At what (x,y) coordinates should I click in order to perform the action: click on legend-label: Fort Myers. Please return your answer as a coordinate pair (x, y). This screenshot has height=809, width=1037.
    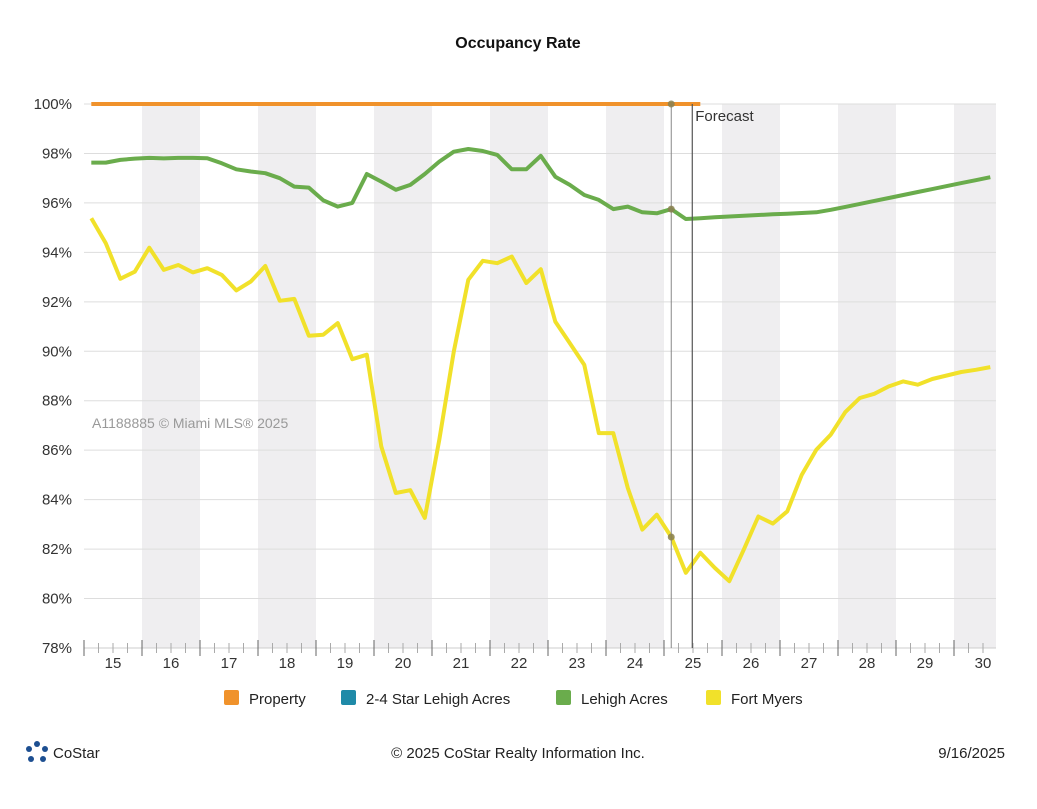
    Looking at the image, I should click on (767, 699).